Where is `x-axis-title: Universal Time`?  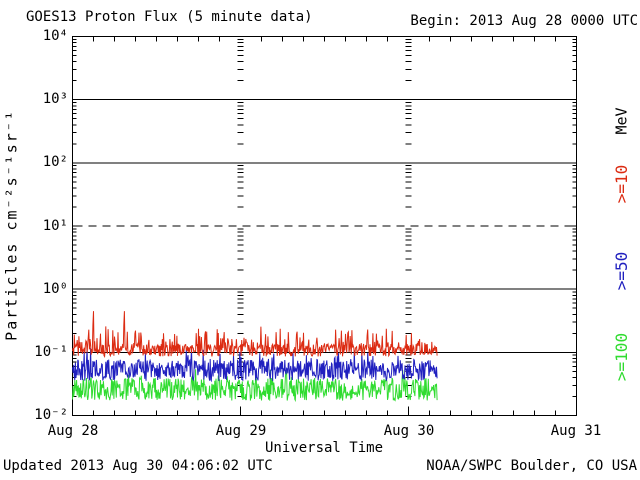 x-axis-title: Universal Time is located at coordinates (324, 448).